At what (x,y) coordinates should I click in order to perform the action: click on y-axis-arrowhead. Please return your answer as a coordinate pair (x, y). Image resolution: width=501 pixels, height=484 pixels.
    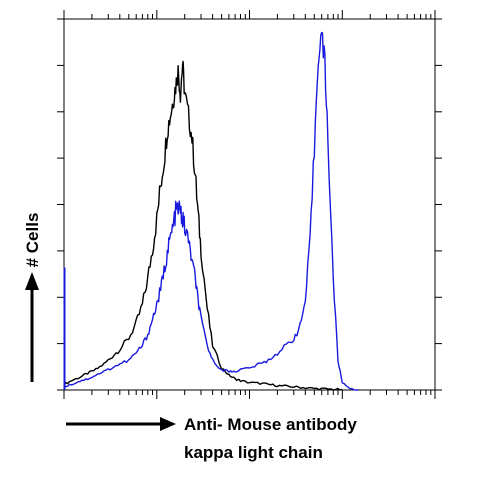
    Looking at the image, I should click on (32, 281).